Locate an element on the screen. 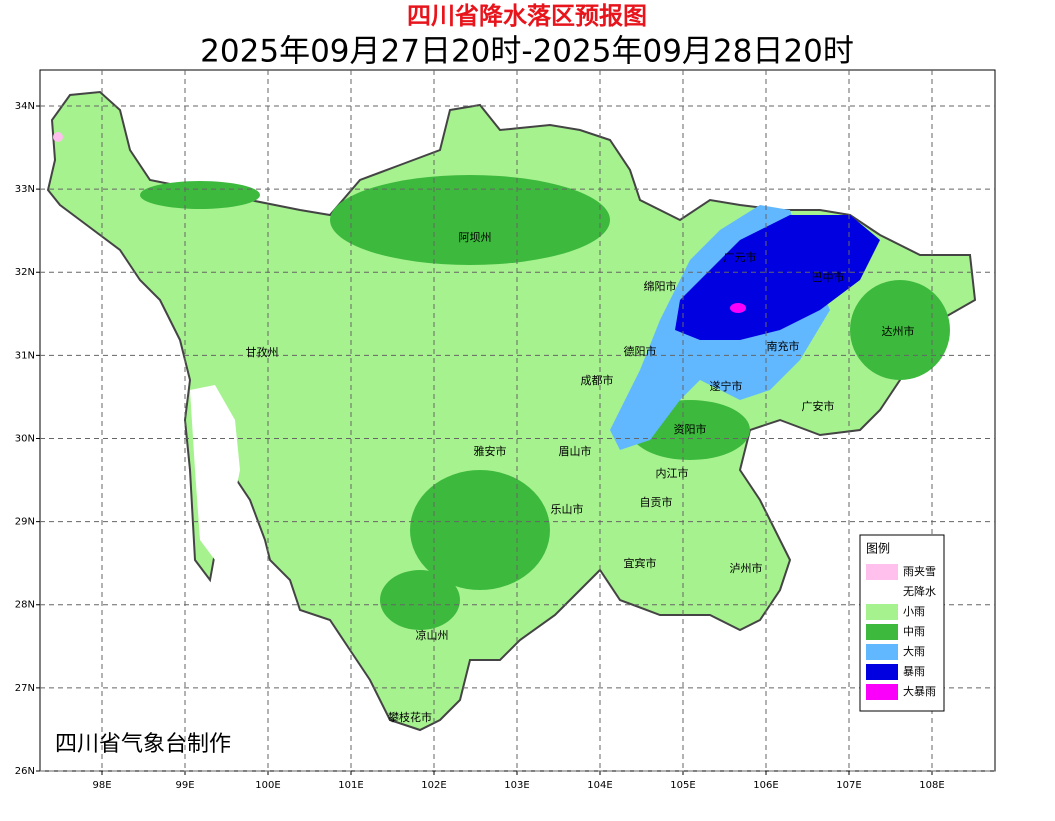  y-tick-label: 31N is located at coordinates (25, 355).